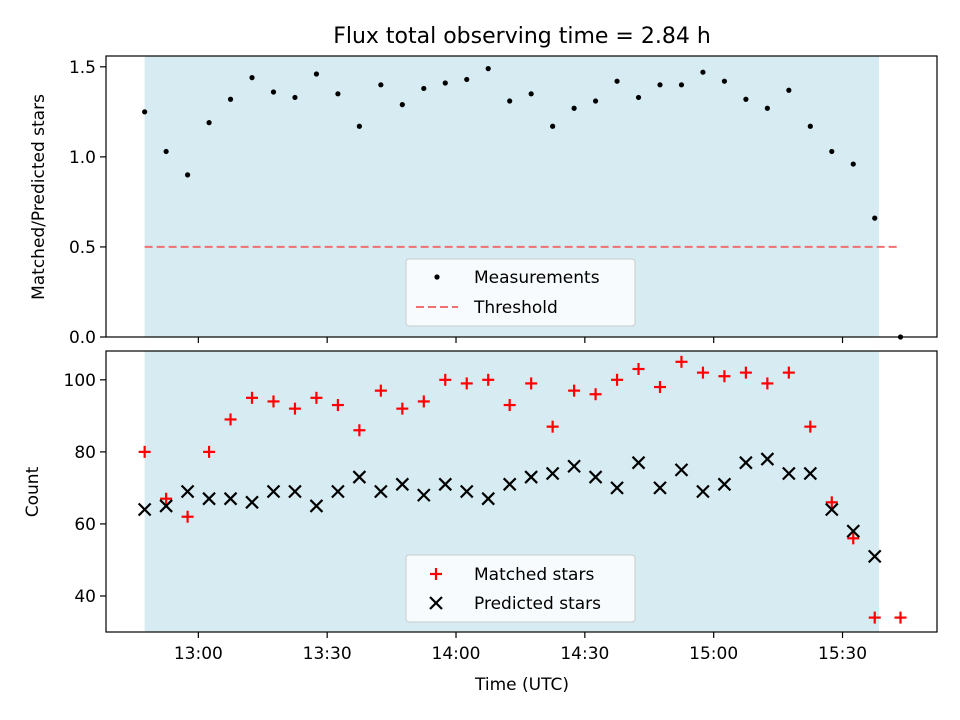 This screenshot has width=960, height=720. What do you see at coordinates (82, 158) in the screenshot?
I see `y-tick-label: 1.0` at bounding box center [82, 158].